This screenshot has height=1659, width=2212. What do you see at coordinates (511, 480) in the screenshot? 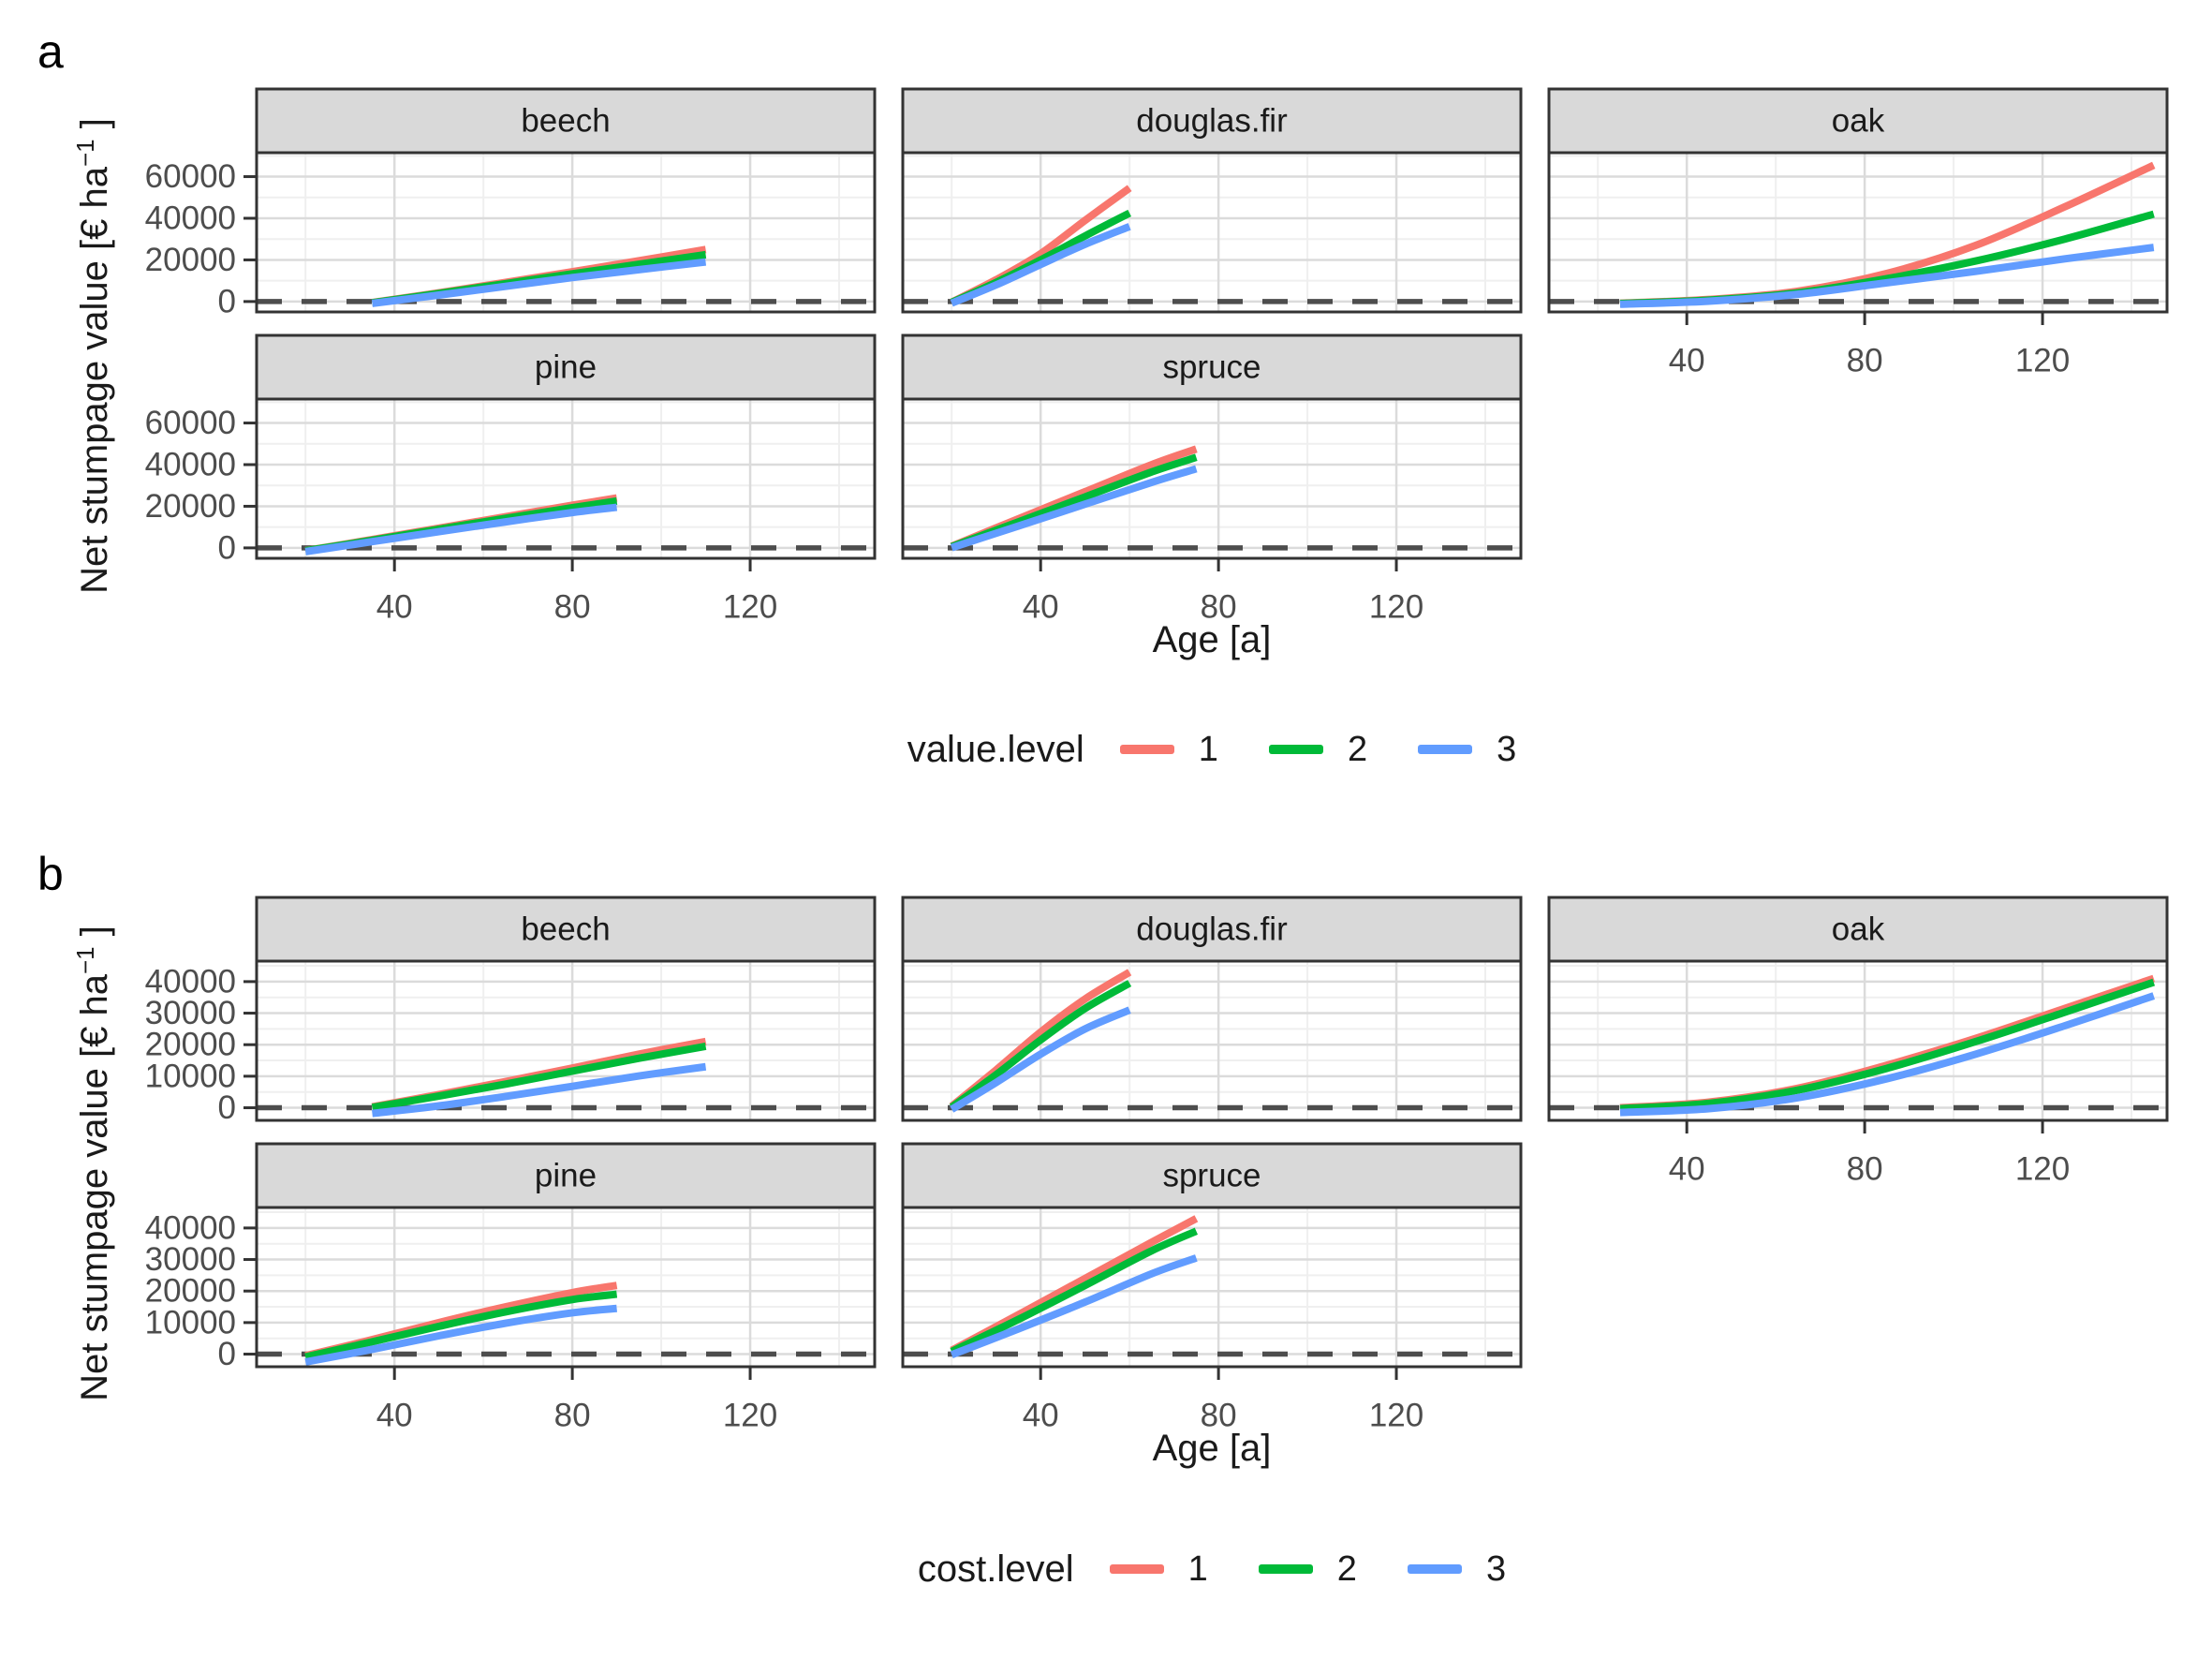
I see `facet-pine-a: pine 0 20000 40000 60000 40 80 120` at bounding box center [511, 480].